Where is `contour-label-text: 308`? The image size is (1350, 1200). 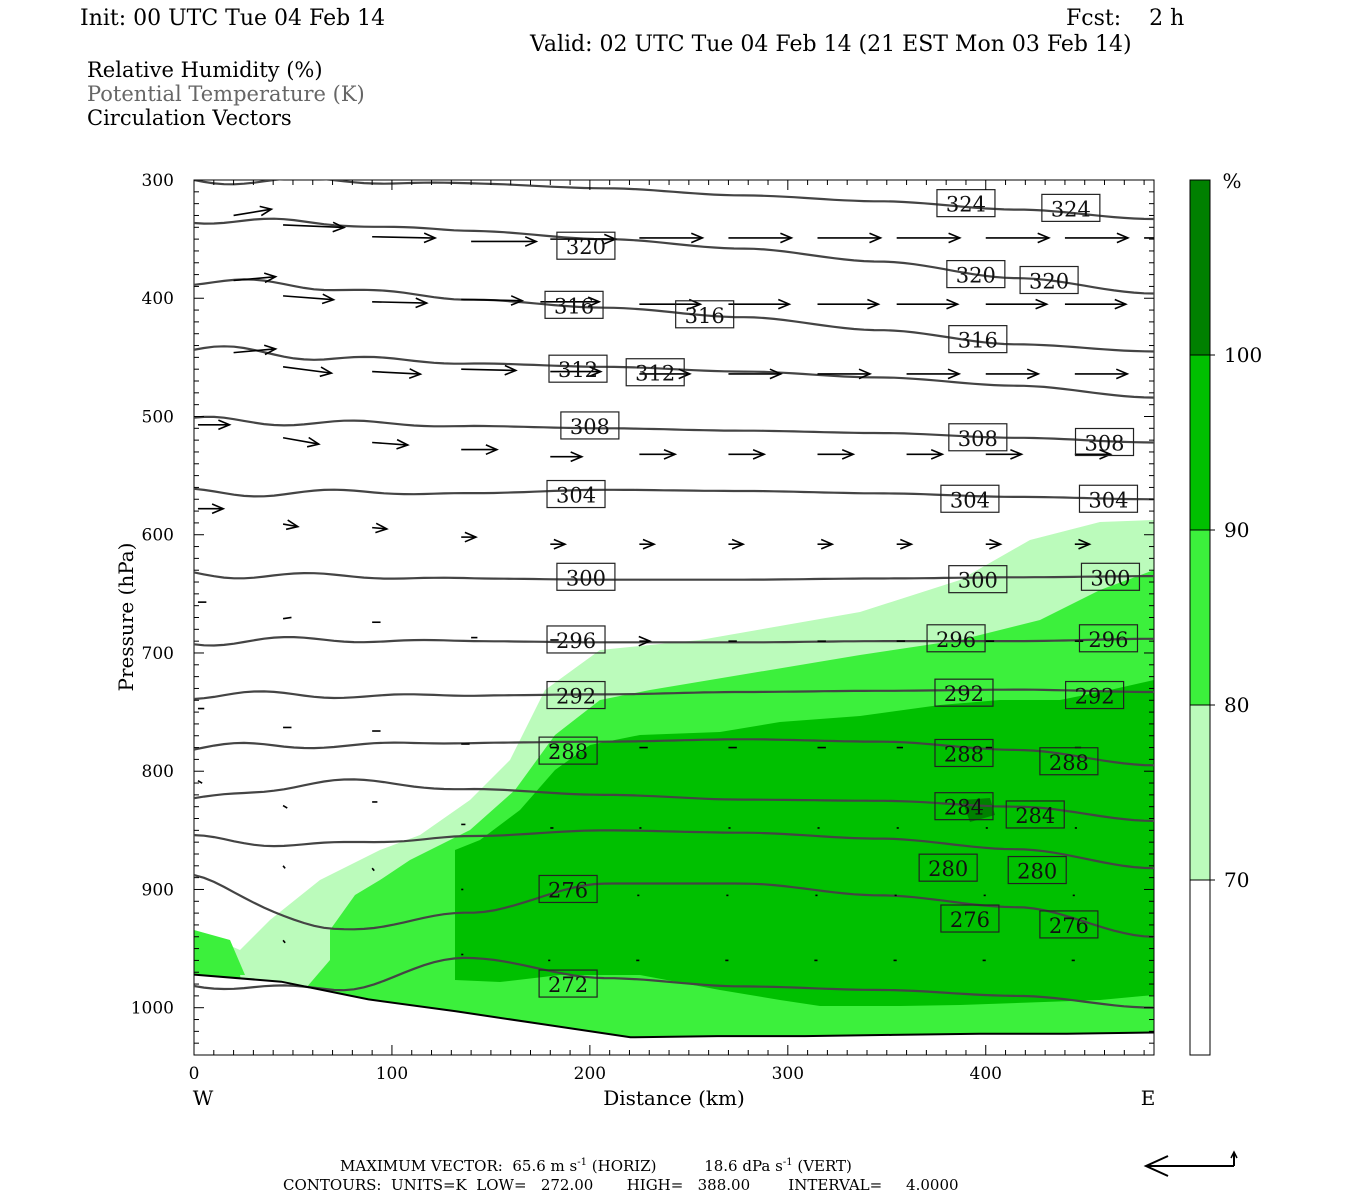
contour-label-text: 308 is located at coordinates (978, 439).